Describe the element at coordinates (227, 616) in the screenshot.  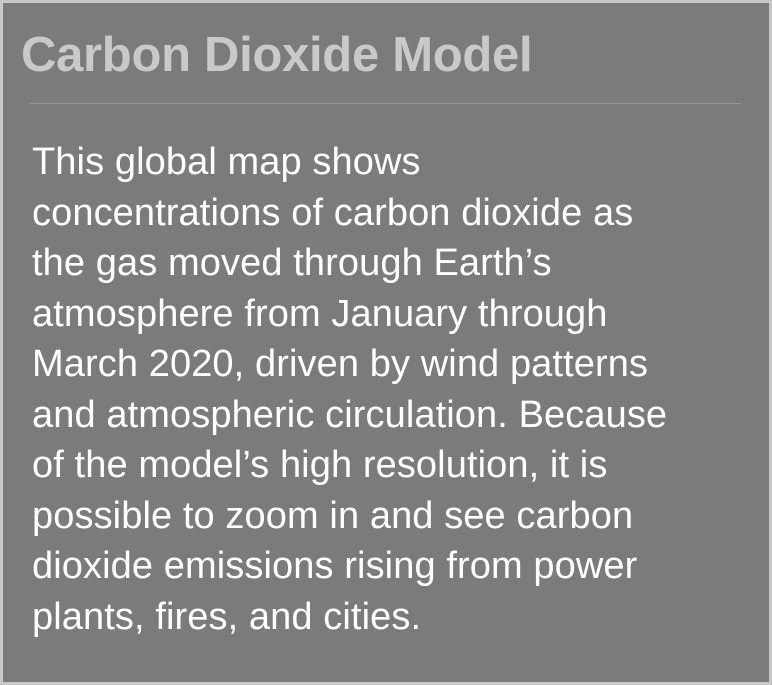
I see `description-line: plants, fires, and cities.` at that location.